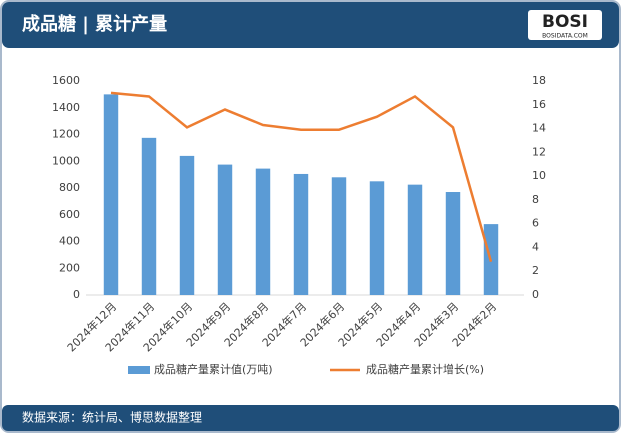 The image size is (621, 437). What do you see at coordinates (66, 160) in the screenshot?
I see `y-tick-label: 1000` at bounding box center [66, 160].